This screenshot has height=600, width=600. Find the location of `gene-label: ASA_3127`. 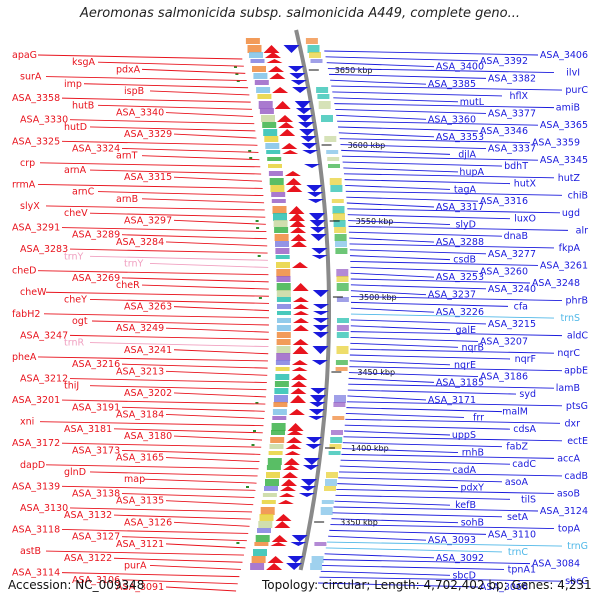

gene-label: ASA_3127 is located at coordinates (96, 537).